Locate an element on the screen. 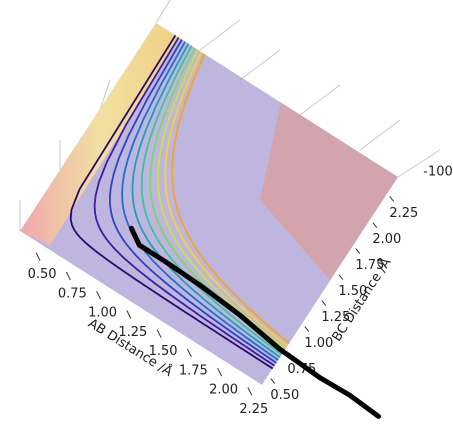 The image size is (453, 443). x-tick-label: 2.00 is located at coordinates (223, 390).